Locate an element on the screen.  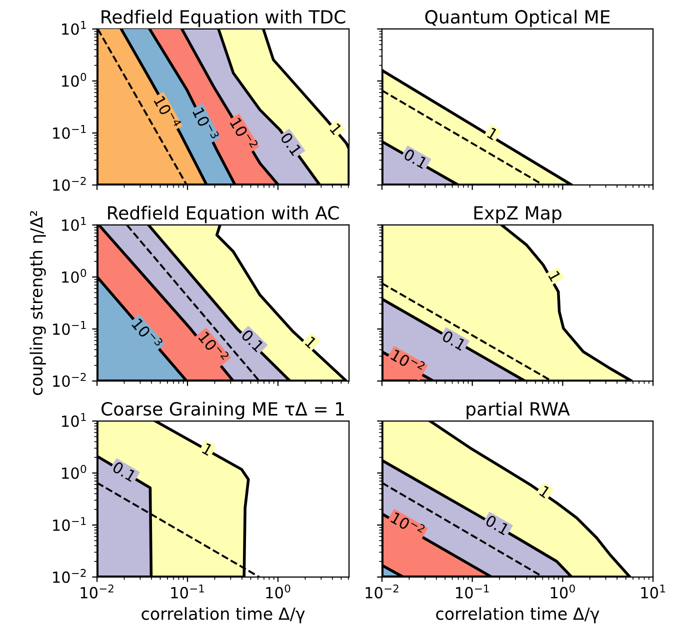
annotation: 10$^{−4}$ is located at coordinates (167, 112).